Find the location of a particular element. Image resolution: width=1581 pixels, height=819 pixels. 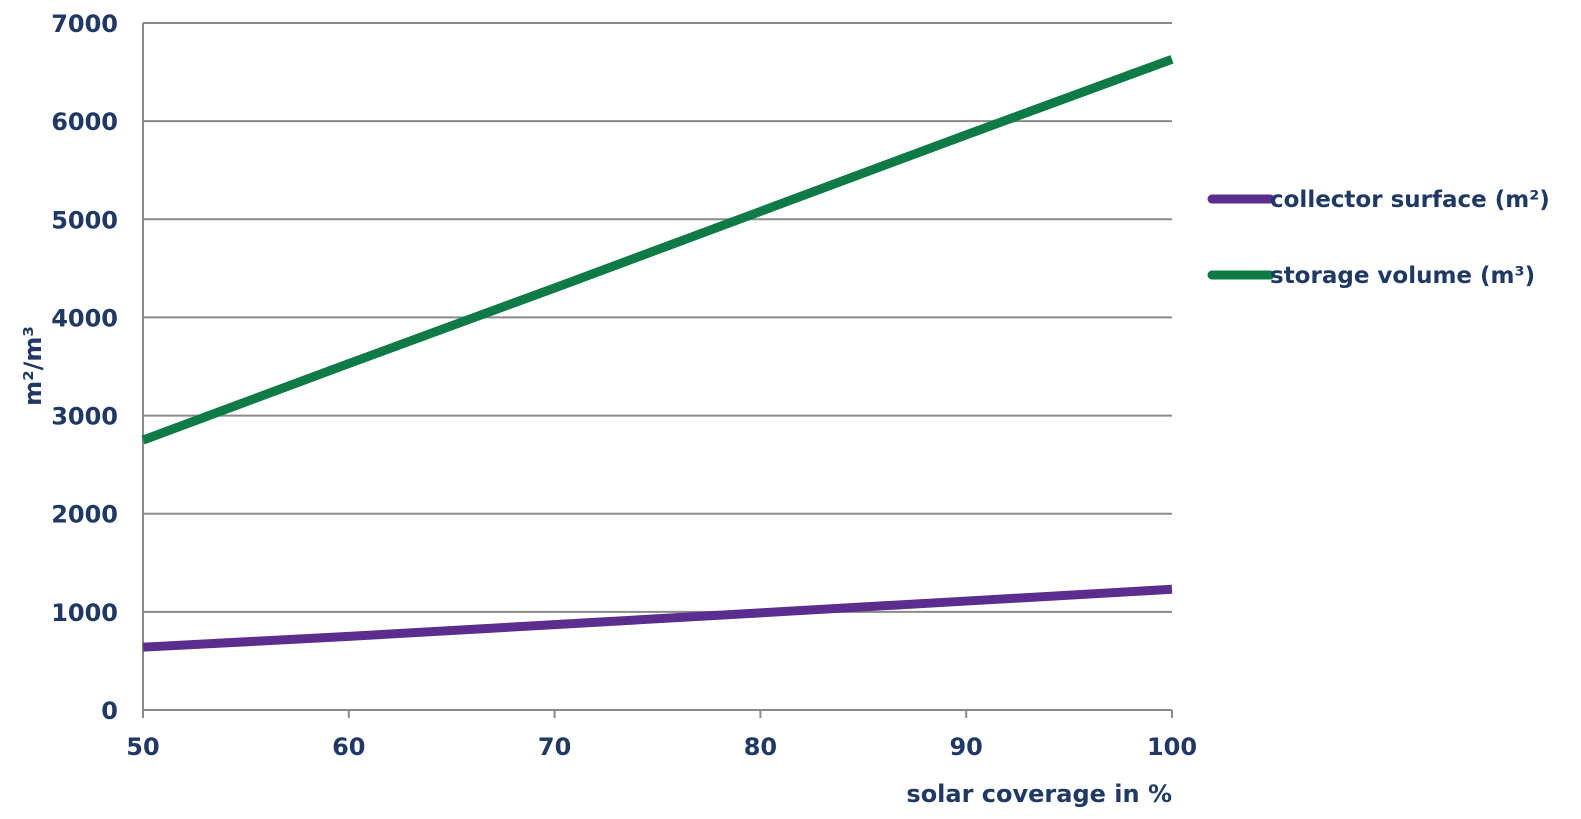

x-axis-title: solar coverage in % is located at coordinates (1039, 794).